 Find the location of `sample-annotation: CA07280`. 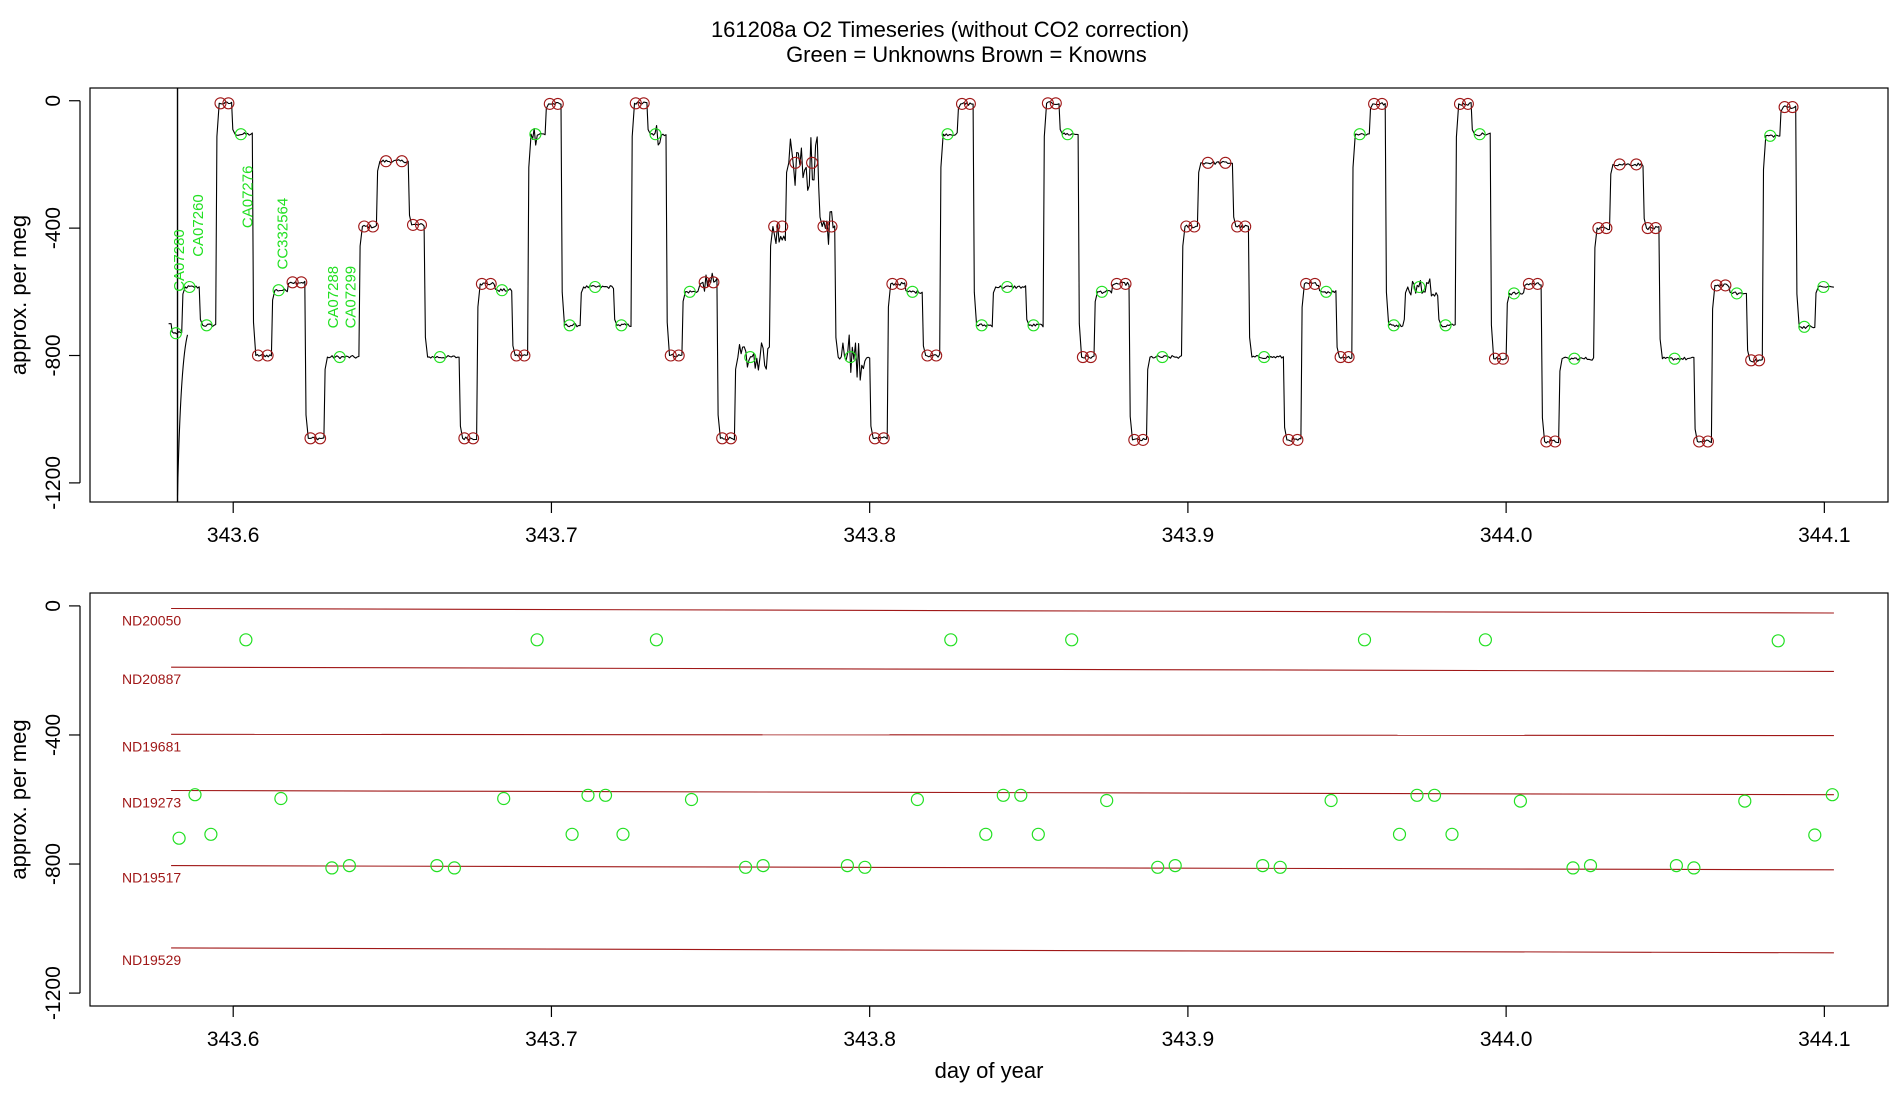

sample-annotation: CA07280 is located at coordinates (179, 260).